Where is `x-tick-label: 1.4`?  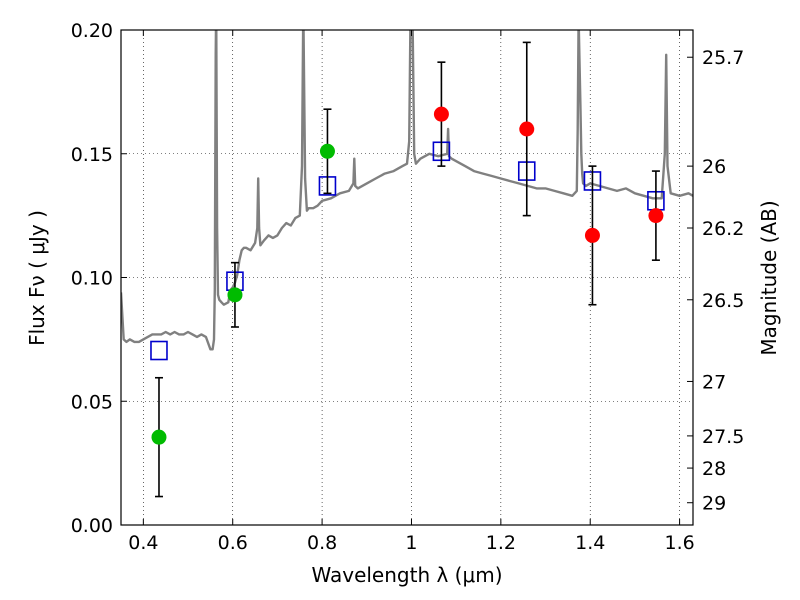
x-tick-label: 1.4 is located at coordinates (590, 543).